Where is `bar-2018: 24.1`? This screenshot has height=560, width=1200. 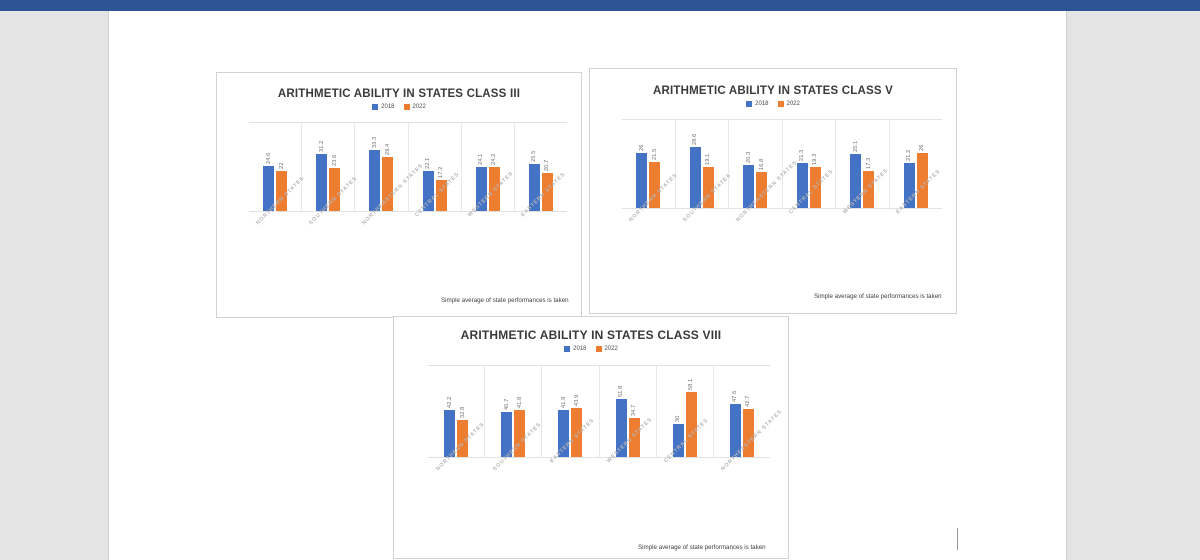 bar-2018: 24.1 is located at coordinates (481, 167).